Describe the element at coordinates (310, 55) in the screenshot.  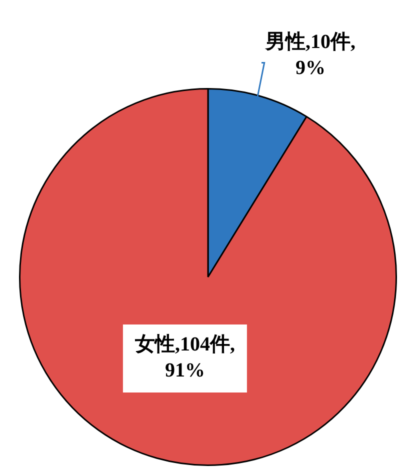
I see `slice-label: 男性,10件,9%` at that location.